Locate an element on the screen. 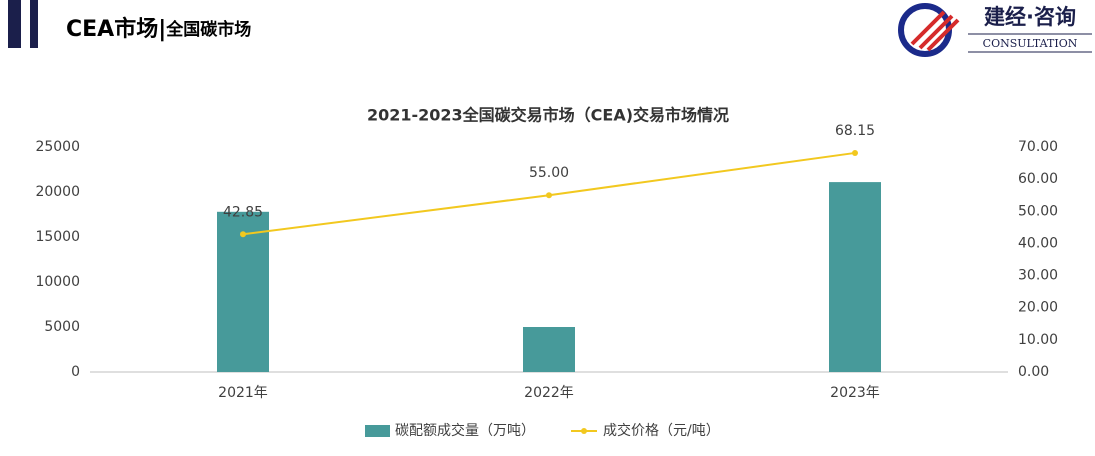  y2-tick-label: 60.00 is located at coordinates (1038, 179).